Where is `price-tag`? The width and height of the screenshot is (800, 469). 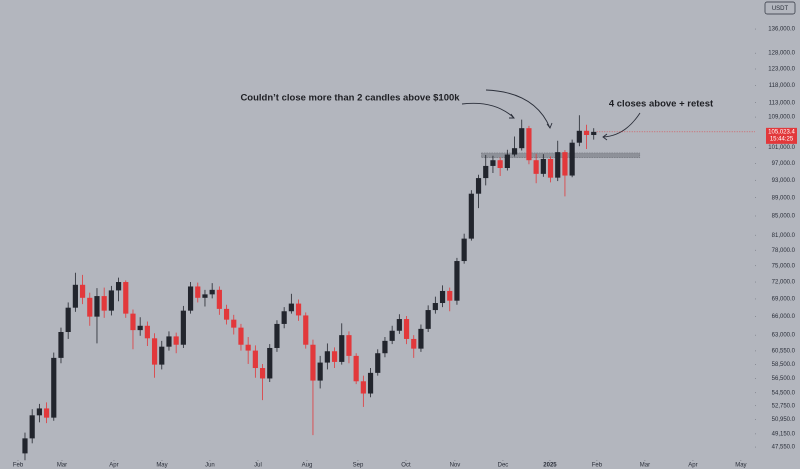
price-tag is located at coordinates (781, 135).